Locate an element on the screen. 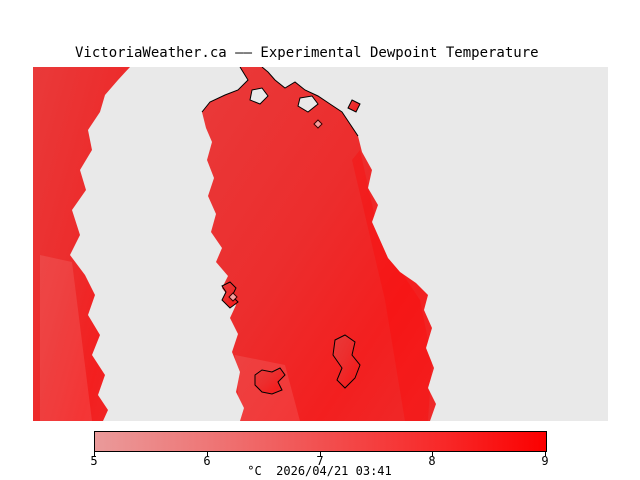 The height and width of the screenshot is (480, 640). colorbar-label-5: 5 is located at coordinates (94, 461).